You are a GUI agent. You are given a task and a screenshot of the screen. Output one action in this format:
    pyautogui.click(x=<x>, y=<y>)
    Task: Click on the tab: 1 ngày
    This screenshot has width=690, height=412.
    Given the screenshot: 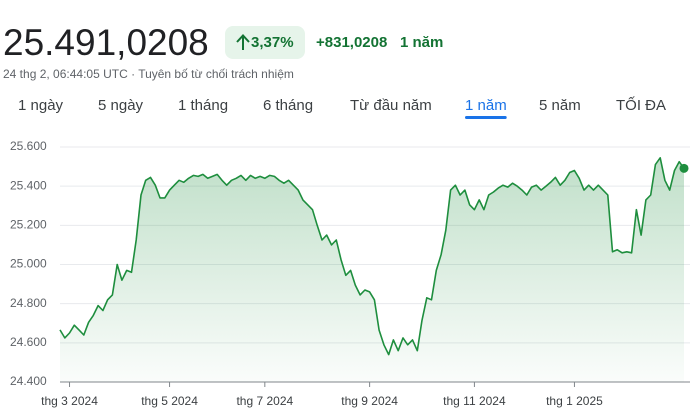 What is the action you would take?
    pyautogui.click(x=41, y=105)
    